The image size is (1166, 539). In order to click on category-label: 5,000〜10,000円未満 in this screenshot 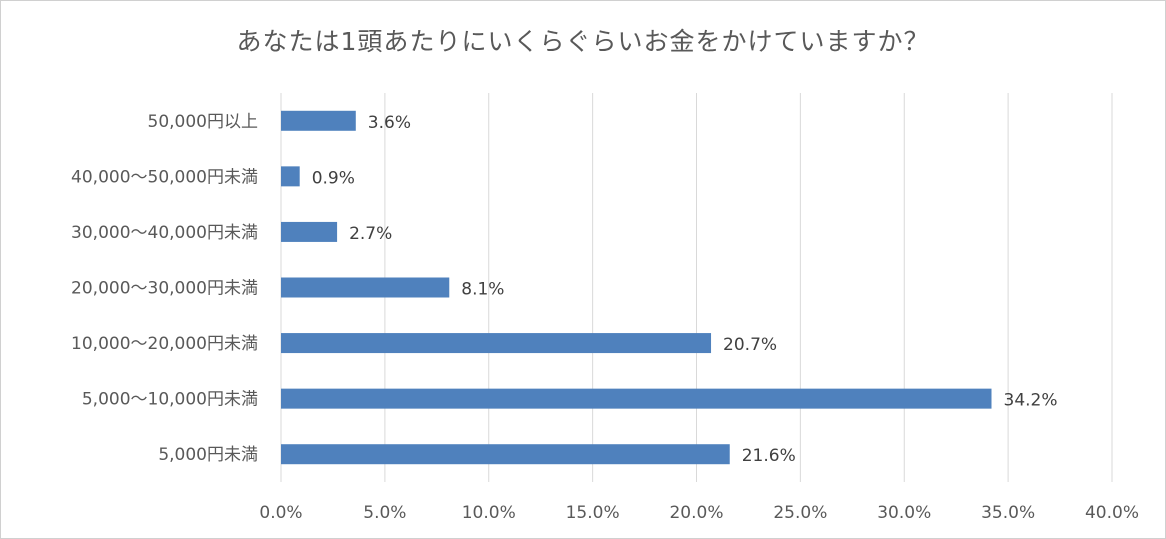, I will do `click(170, 400)`.